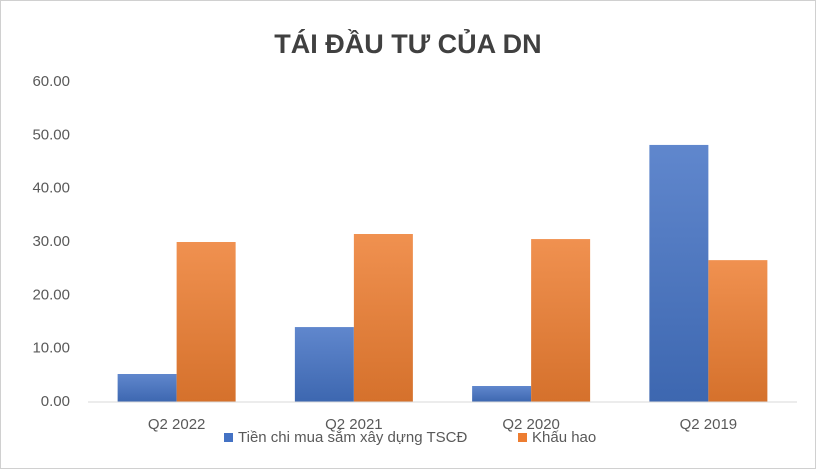 This screenshot has width=816, height=469. I want to click on y-tick-label: 0.00, so click(55, 401).